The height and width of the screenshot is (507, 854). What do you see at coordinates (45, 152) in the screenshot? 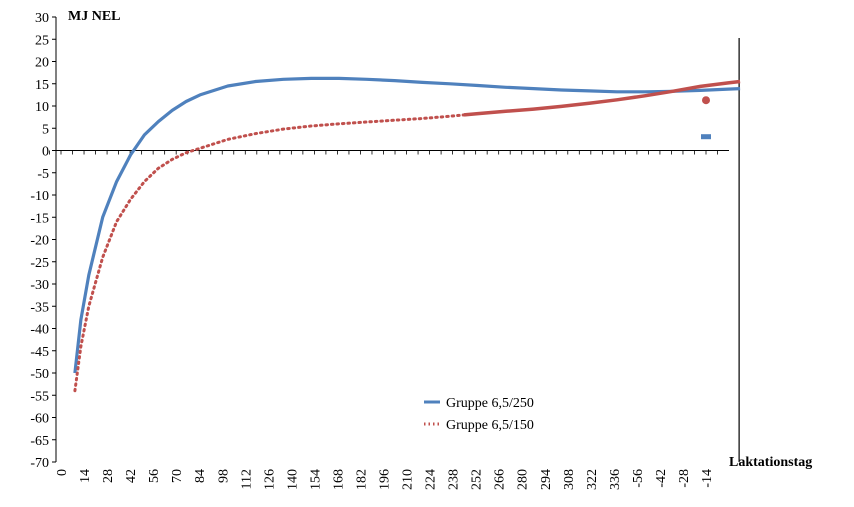
I see `y-tick-label: 0` at bounding box center [45, 152].